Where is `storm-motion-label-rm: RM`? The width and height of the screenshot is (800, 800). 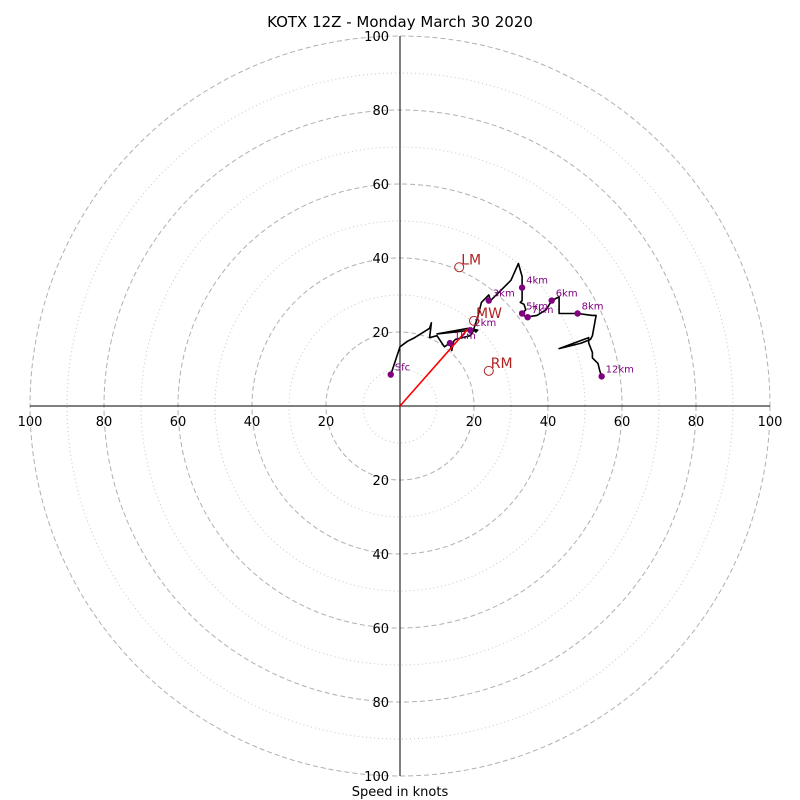
storm-motion-label-rm: RM is located at coordinates (502, 364).